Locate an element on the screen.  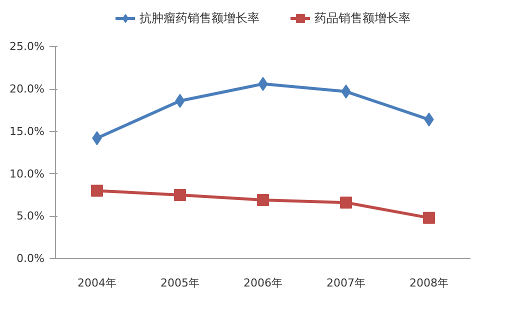
y-tick-label: 0.0% is located at coordinates (30, 258).